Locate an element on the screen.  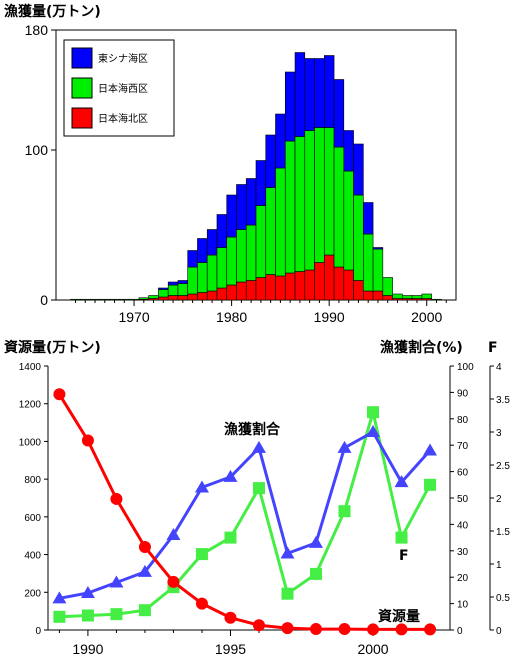
r1-tick-label: 70 is located at coordinates (463, 446).